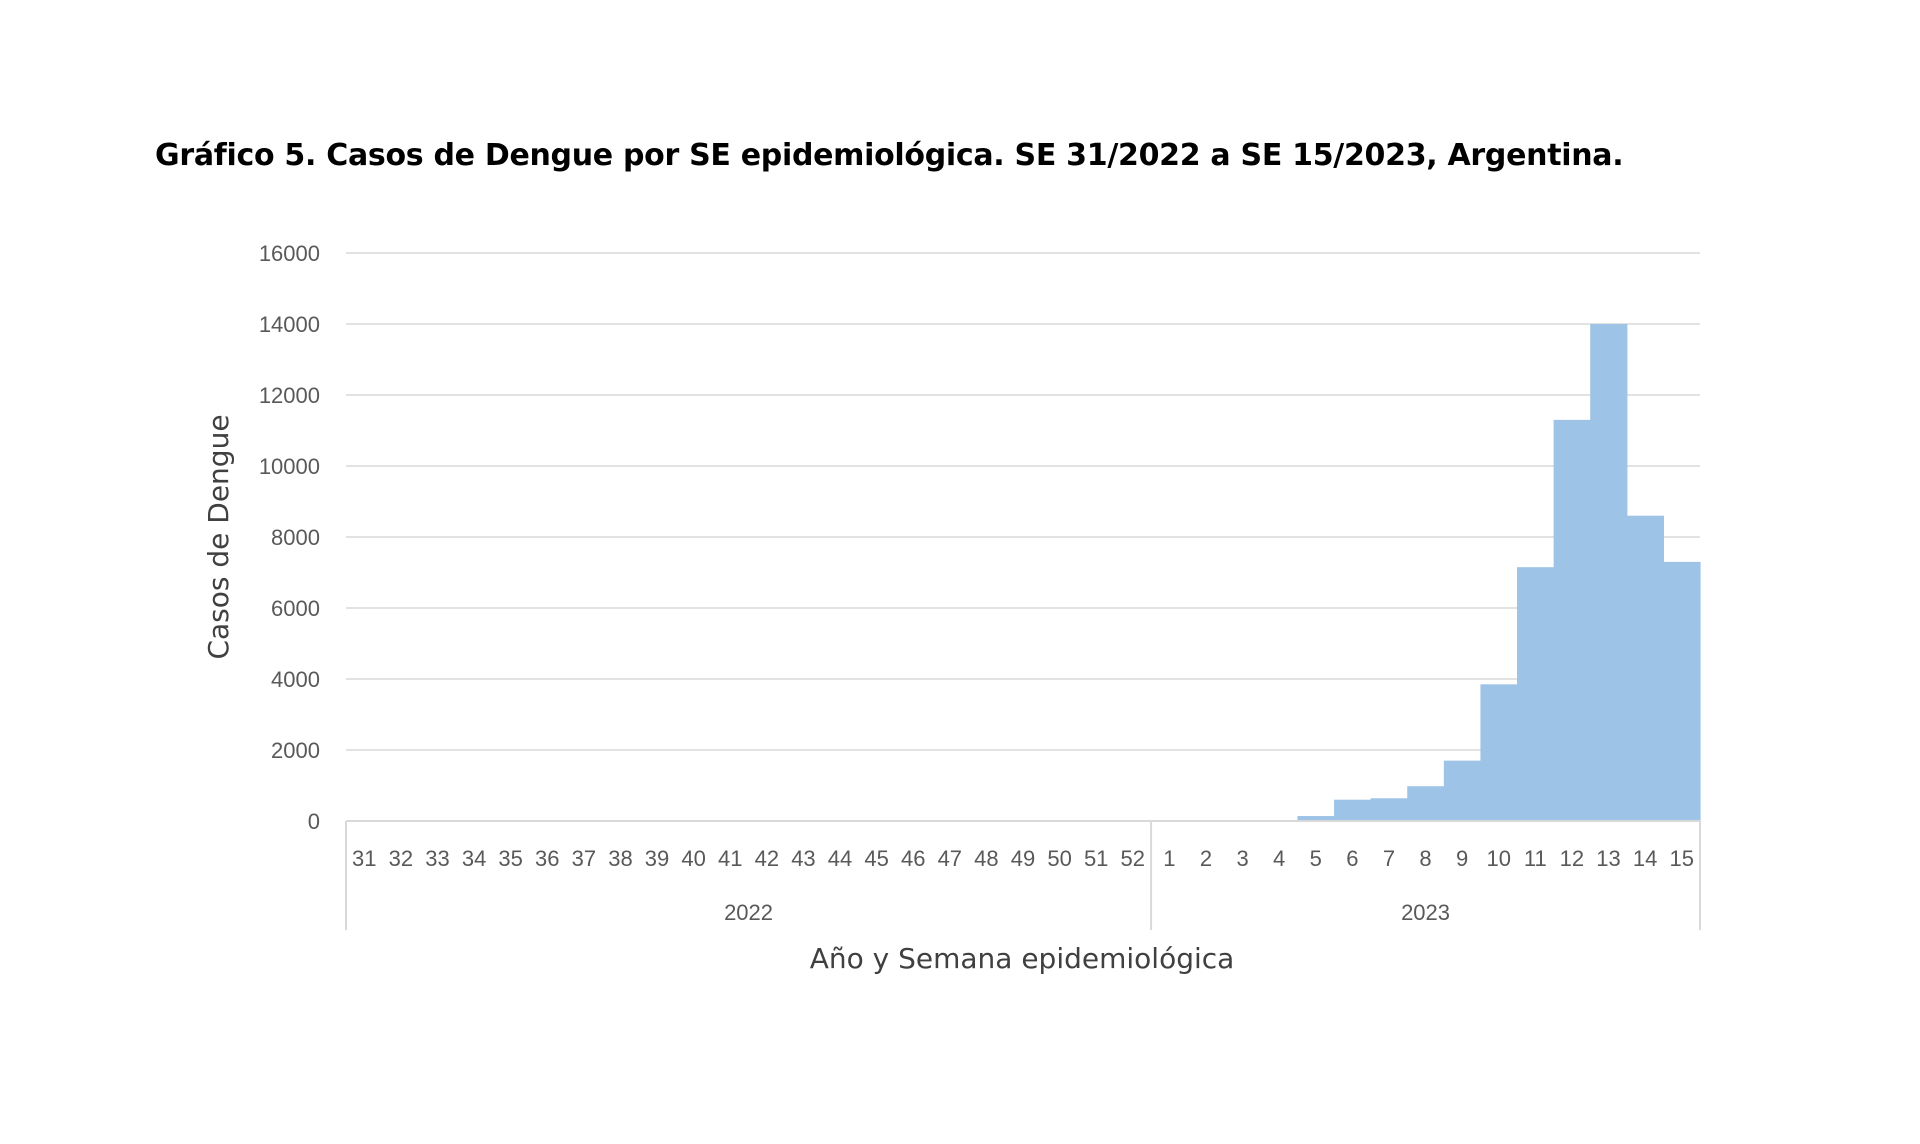 The image size is (1920, 1144). Describe the element at coordinates (364, 858) in the screenshot. I see `x-tick-label: 31` at that location.